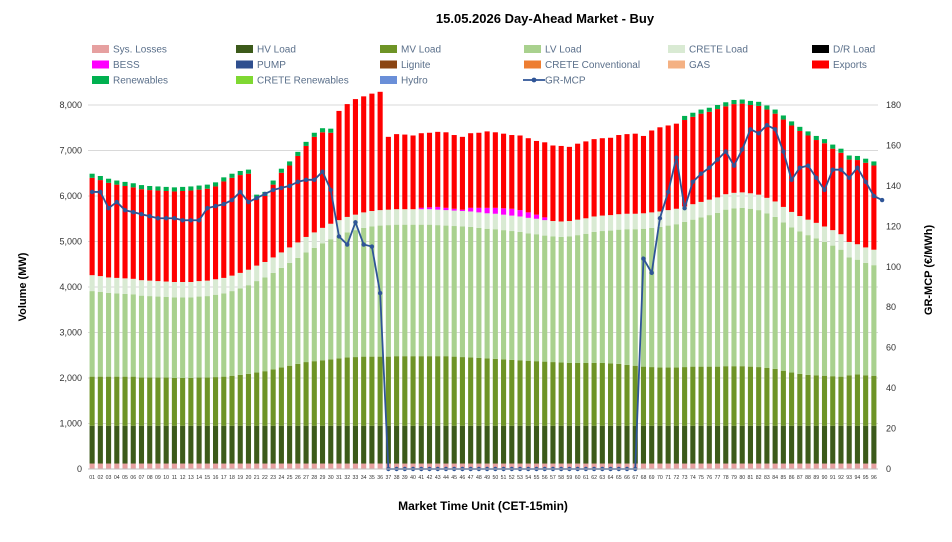 The image size is (952, 542). What do you see at coordinates (742, 478) in the screenshot?
I see `x-tick-label: 80` at bounding box center [742, 478].